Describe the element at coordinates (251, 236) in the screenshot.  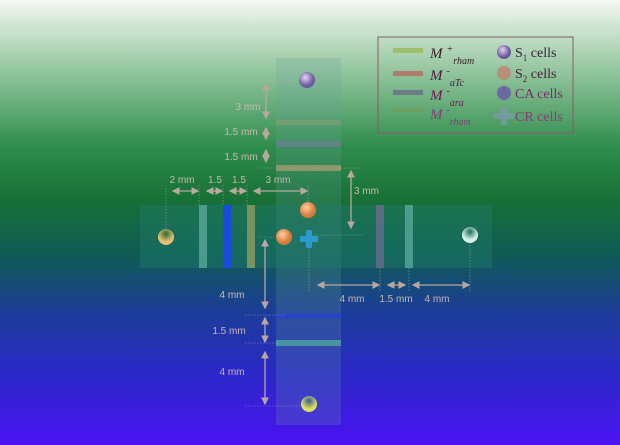
I see `band-left-olive` at that location.